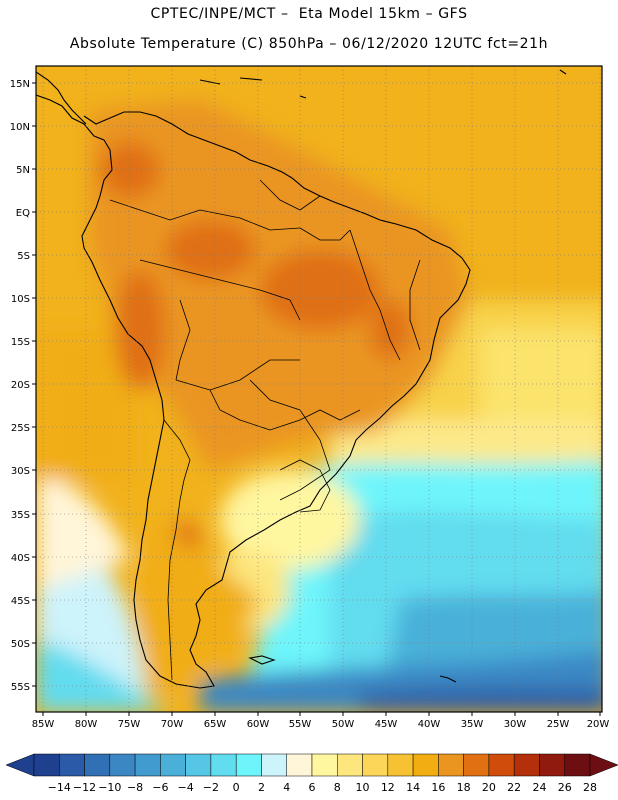 This screenshot has width=618, height=800. I want to click on lon-label: 85W, so click(43, 724).